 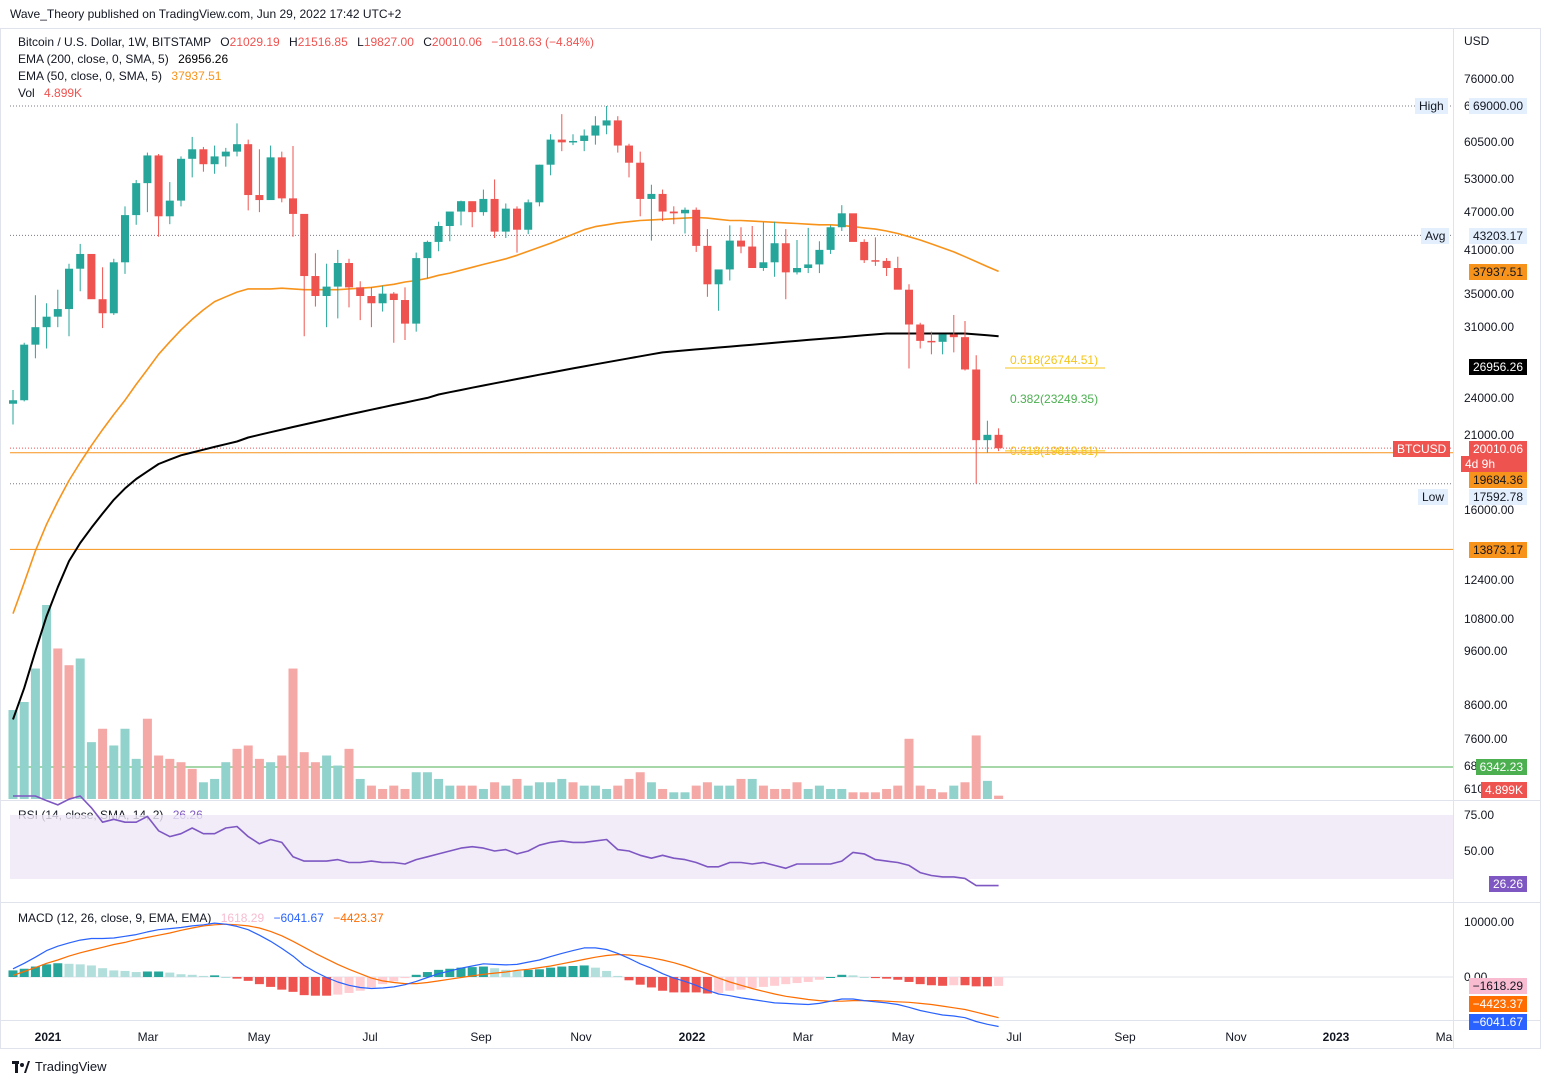 What do you see at coordinates (123, 59) in the screenshot?
I see `legend-ema200: EMA (200, close, 0, SMA, 5) 26956.26` at bounding box center [123, 59].